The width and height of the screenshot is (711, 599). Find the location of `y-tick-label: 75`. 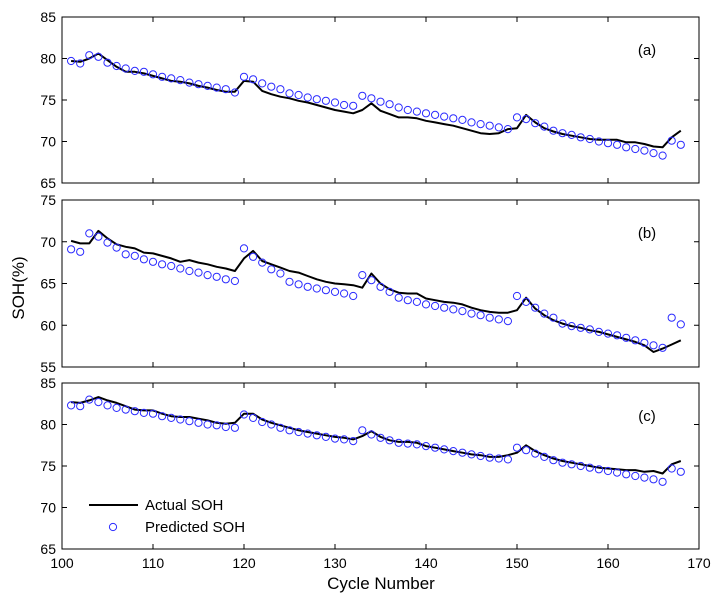

y-tick-label: 75 is located at coordinates (48, 100).